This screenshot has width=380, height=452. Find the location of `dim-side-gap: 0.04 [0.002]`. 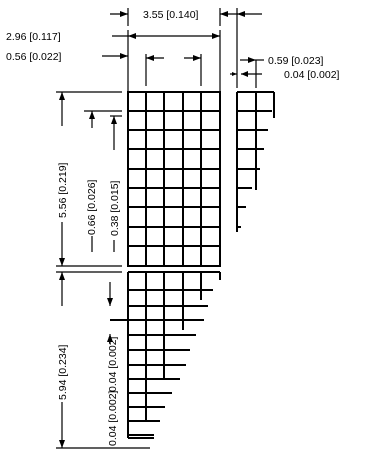

dim-side-gap: 0.04 [0.002] is located at coordinates (285, 75).